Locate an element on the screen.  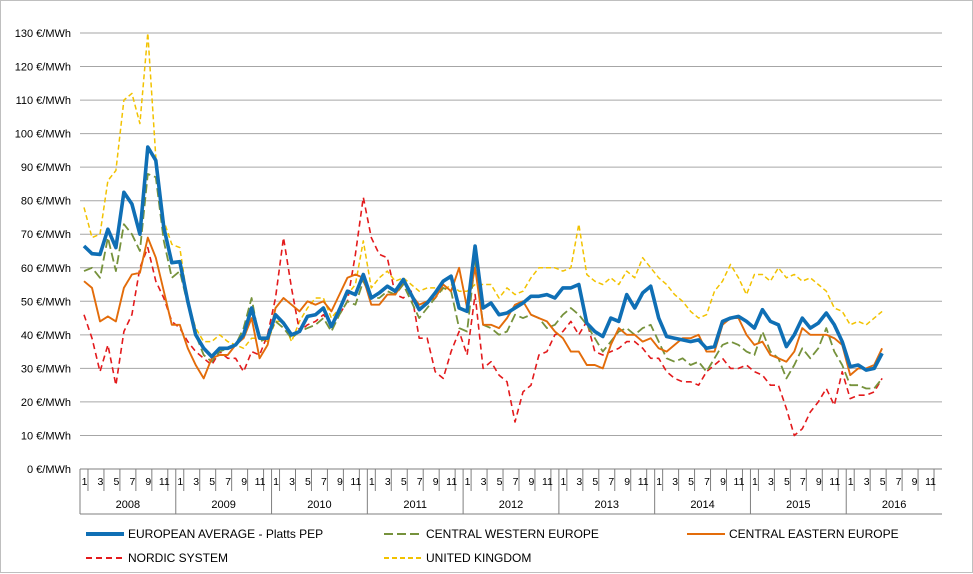
y-tick-label: 70 €/MWh is located at coordinates (46, 235).